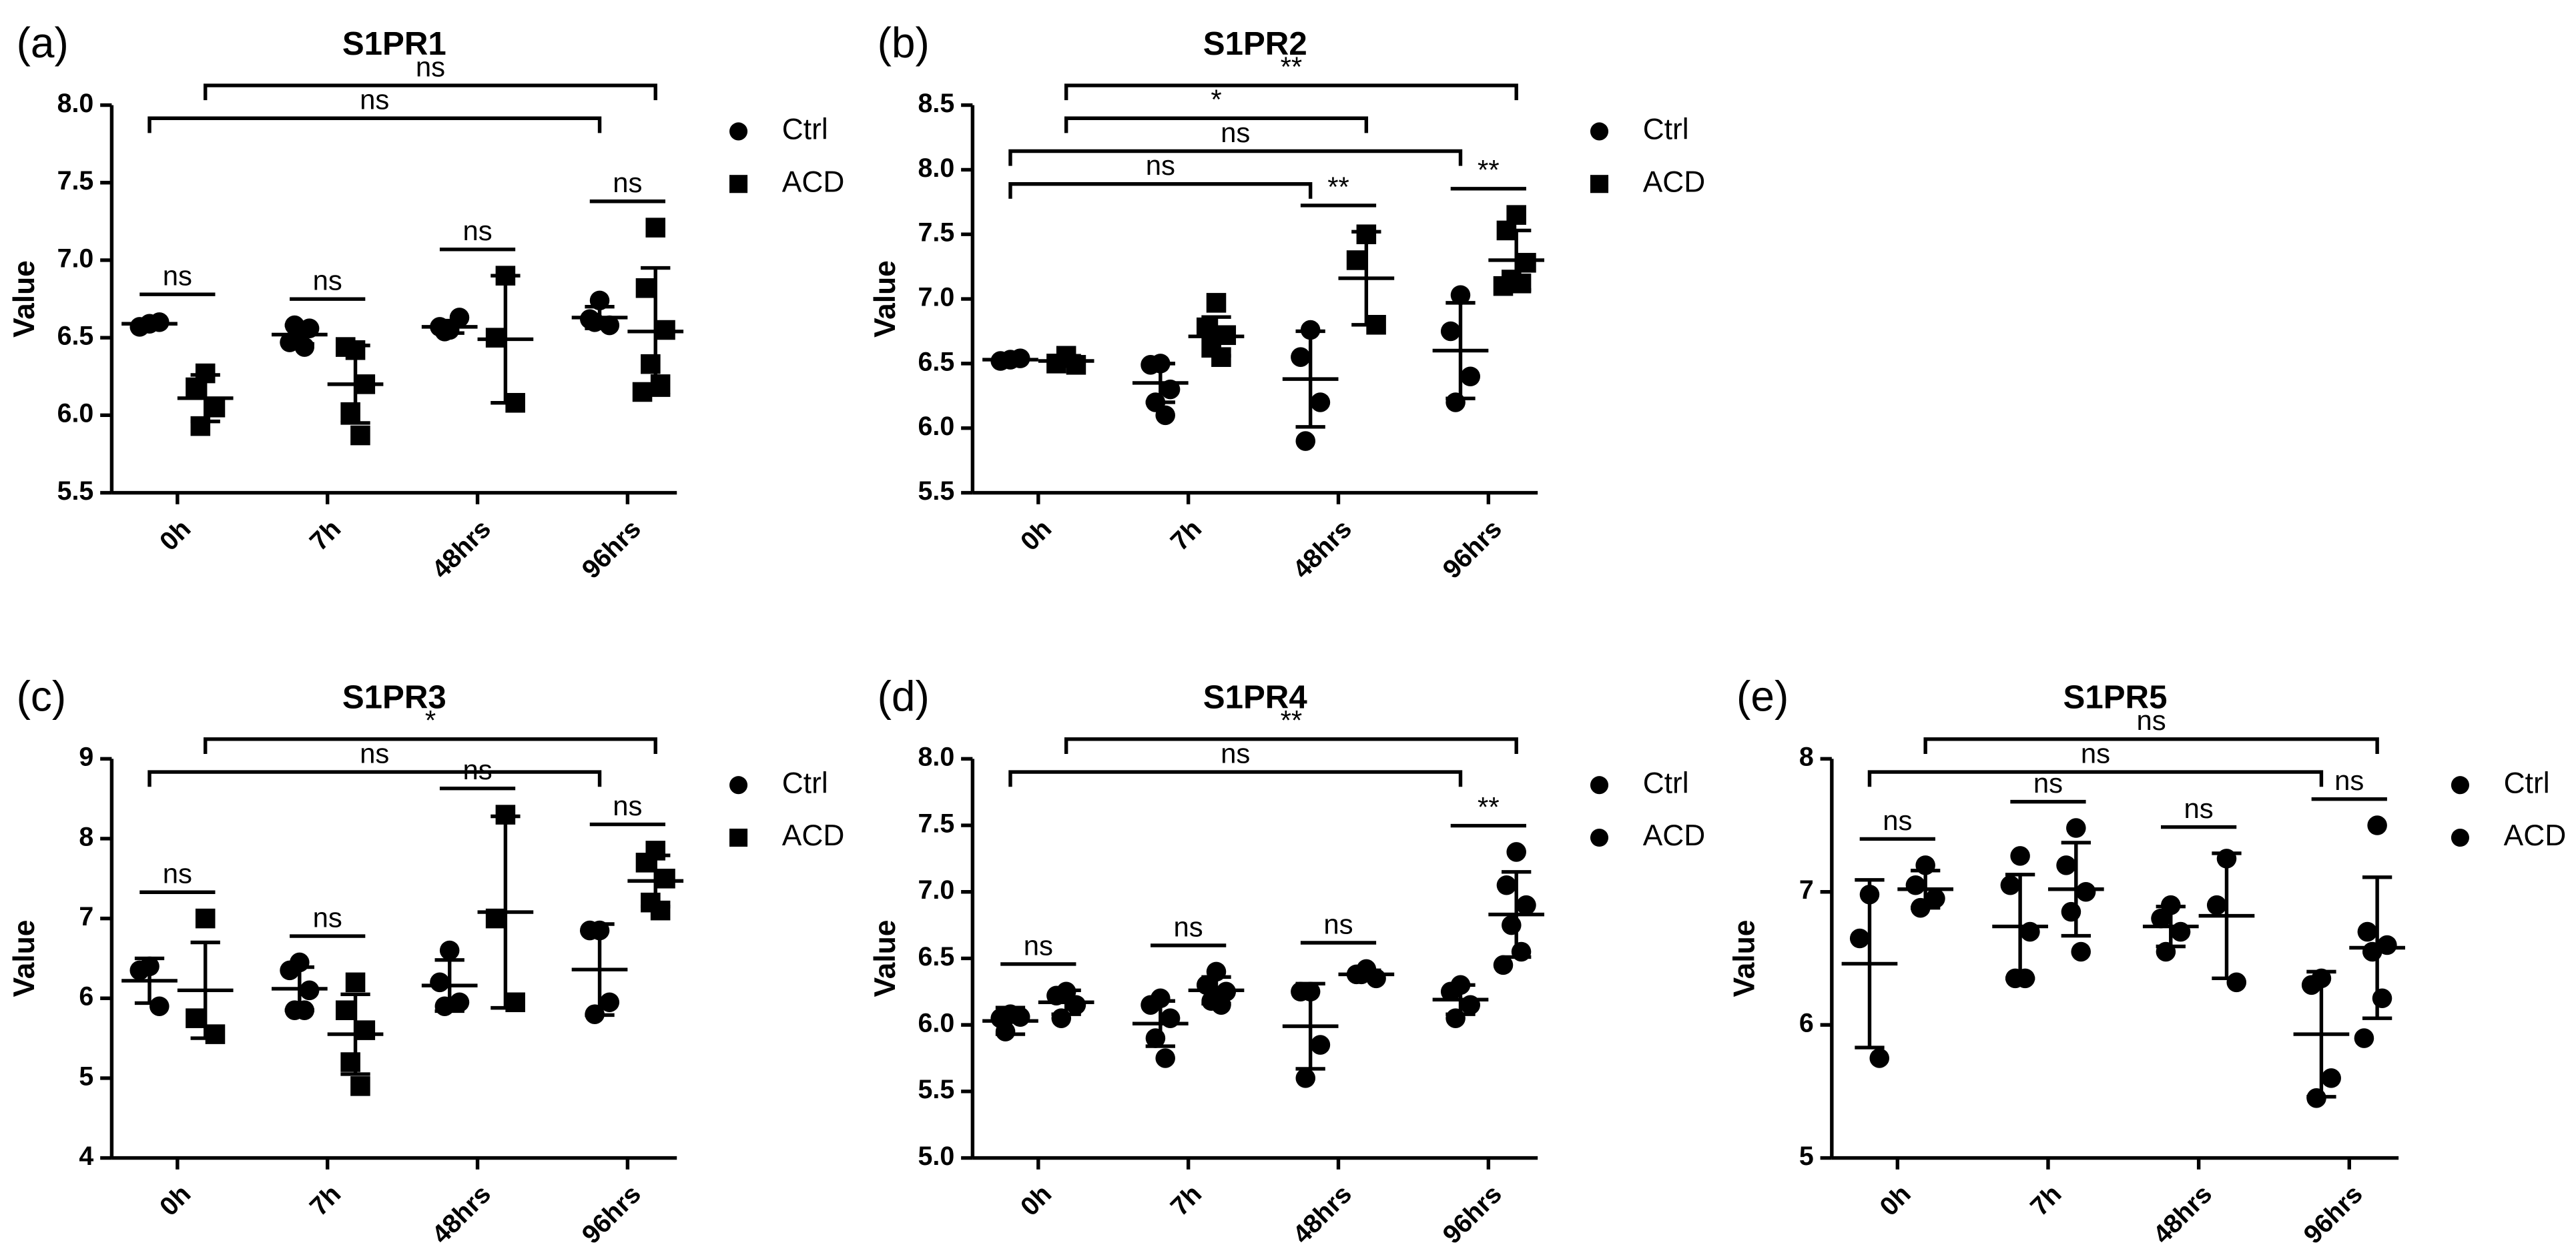 Image resolution: width=2576 pixels, height=1257 pixels. Describe the element at coordinates (1255, 44) in the screenshot. I see `chart-title: S1PR2` at that location.